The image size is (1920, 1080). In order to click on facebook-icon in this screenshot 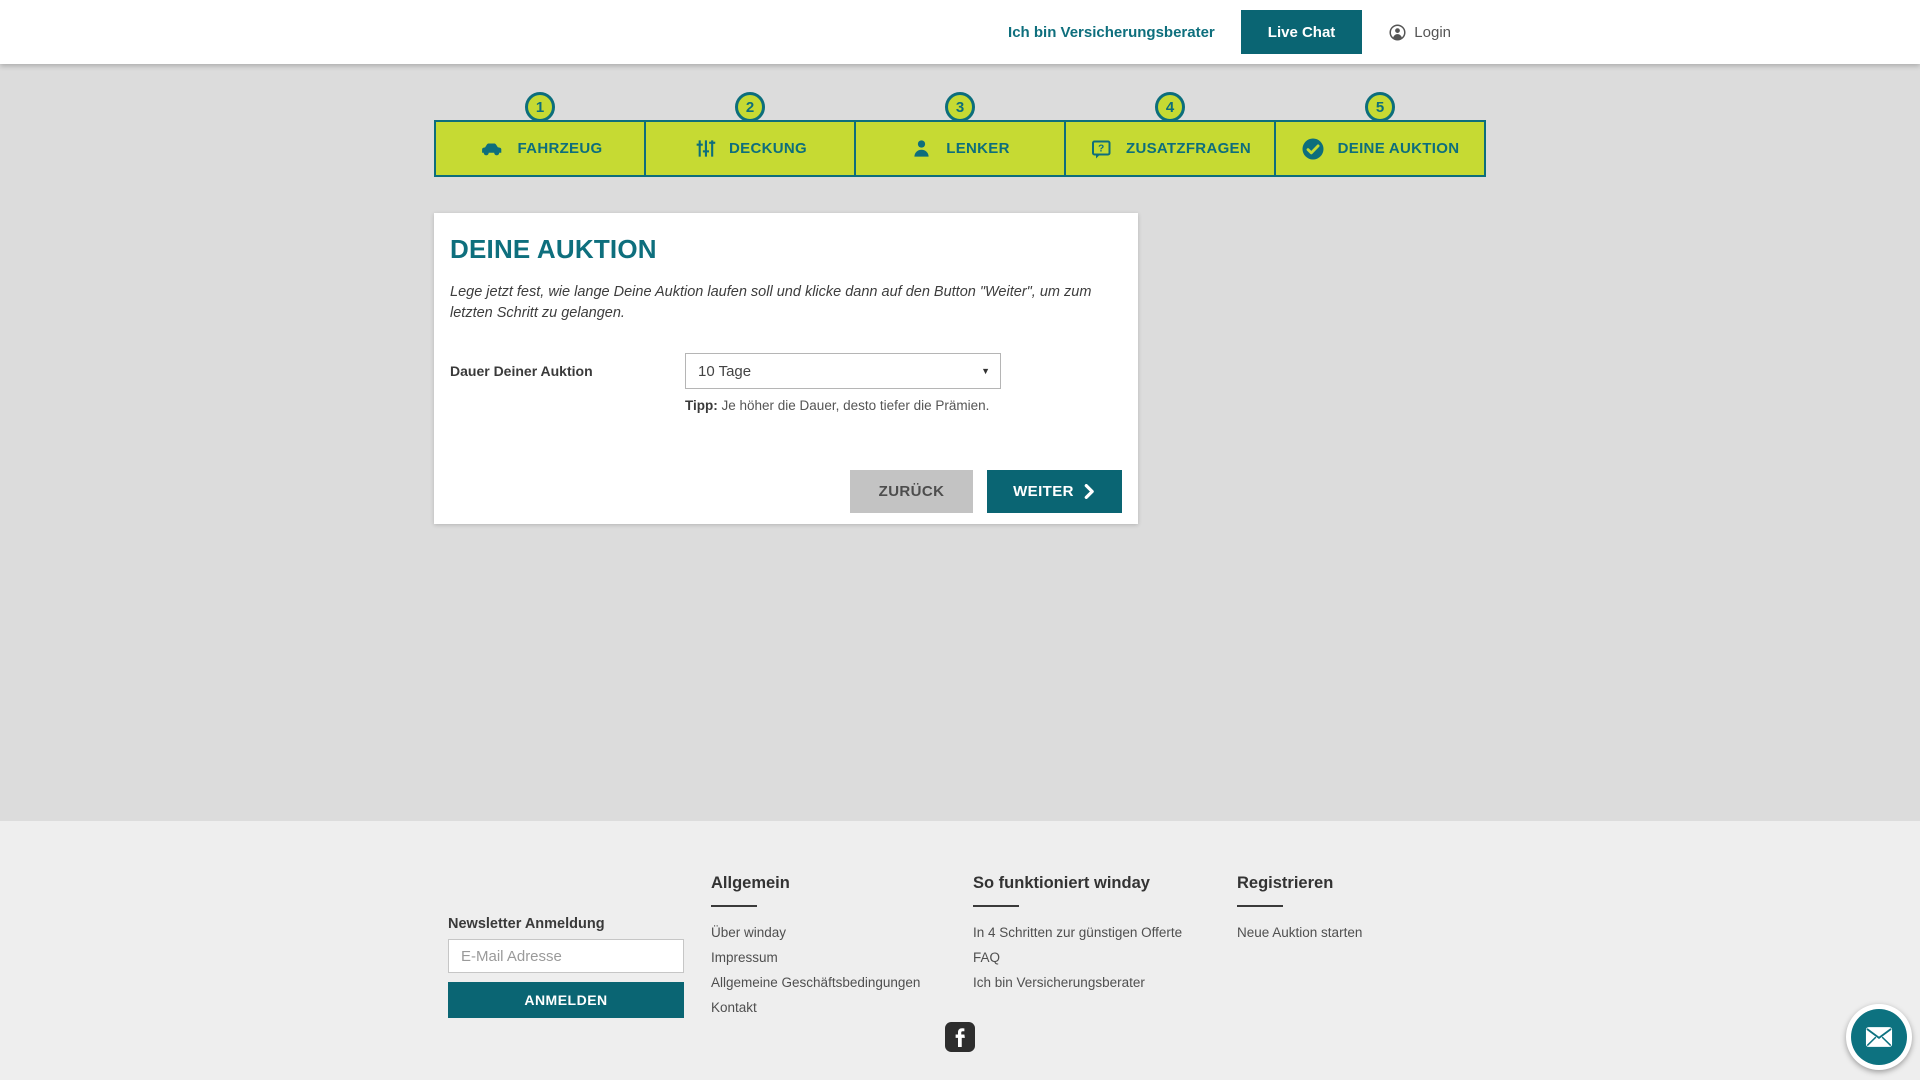, I will do `click(960, 1037)`.